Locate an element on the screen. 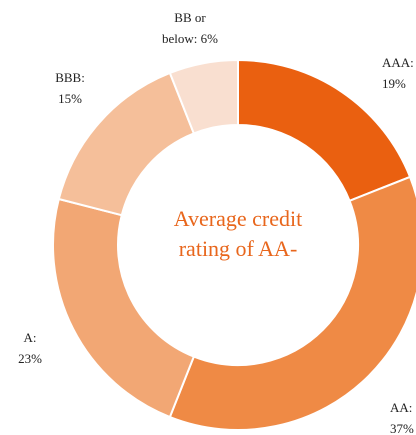 The height and width of the screenshot is (435, 416). slice-label: AAA: 19% is located at coordinates (398, 73).